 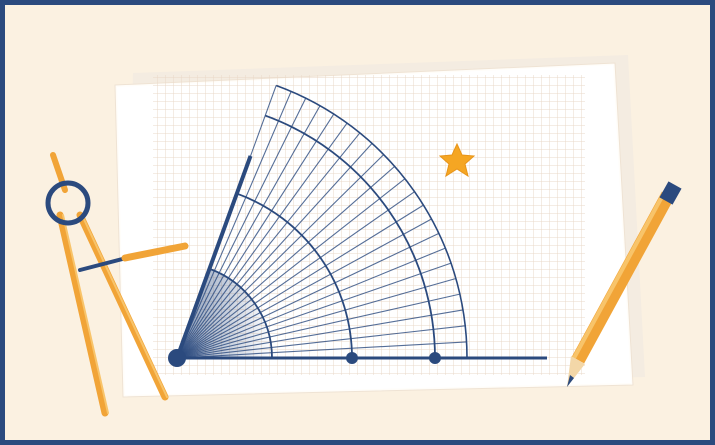 What do you see at coordinates (214, 257) in the screenshot?
I see `bold-edge` at bounding box center [214, 257].